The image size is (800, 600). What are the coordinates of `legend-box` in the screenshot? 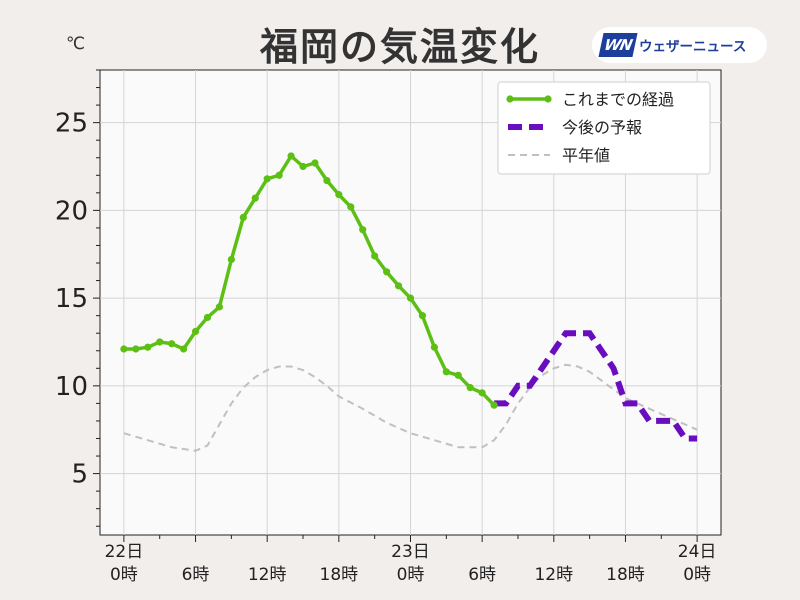 It's located at (604, 128).